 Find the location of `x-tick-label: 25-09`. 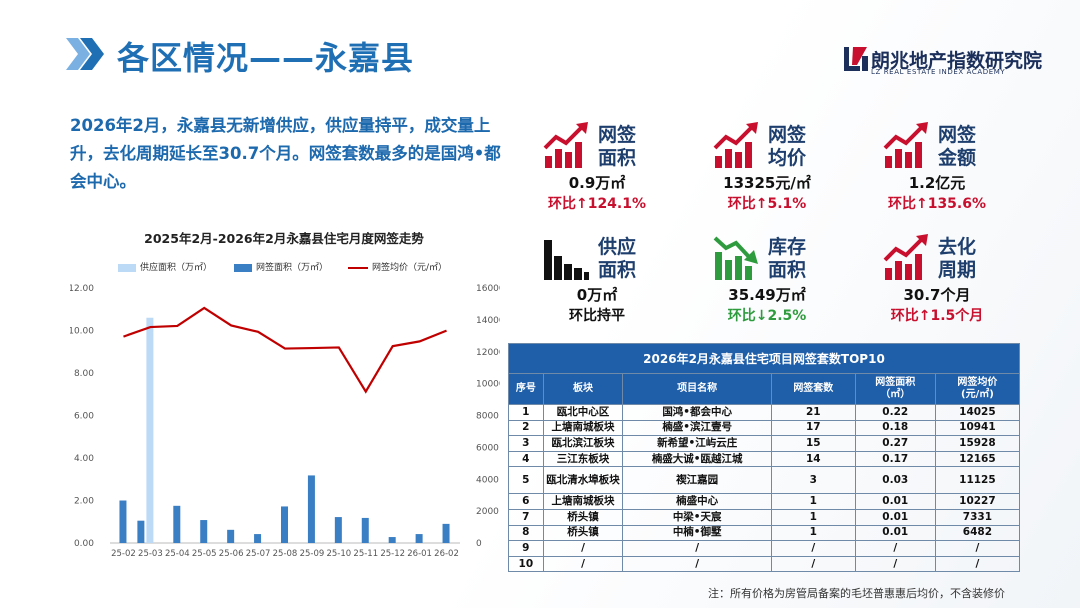

x-tick-label: 25-09 is located at coordinates (312, 554).